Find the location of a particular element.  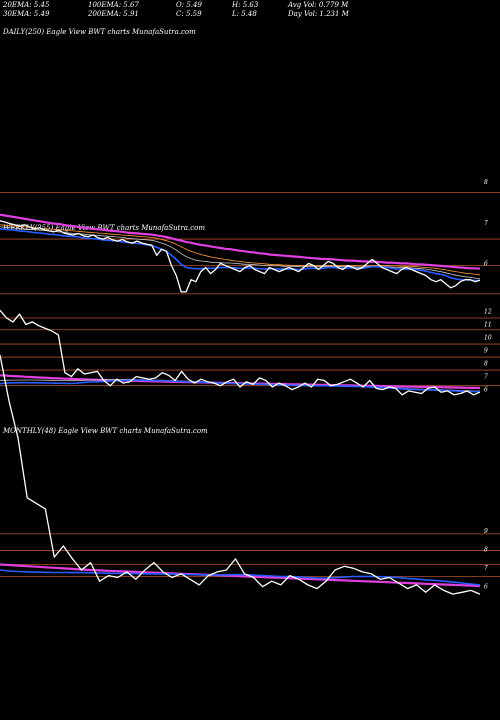

header-low: L: 5.48 is located at coordinates (244, 14).